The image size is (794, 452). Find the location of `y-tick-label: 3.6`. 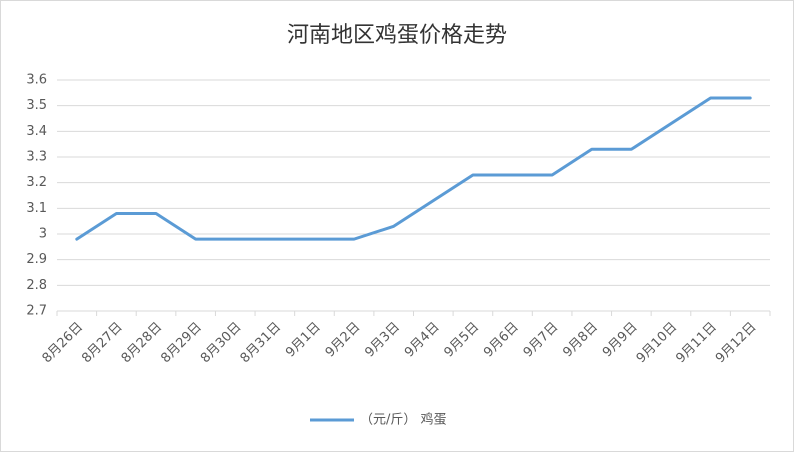

y-tick-label: 3.6 is located at coordinates (36, 80).